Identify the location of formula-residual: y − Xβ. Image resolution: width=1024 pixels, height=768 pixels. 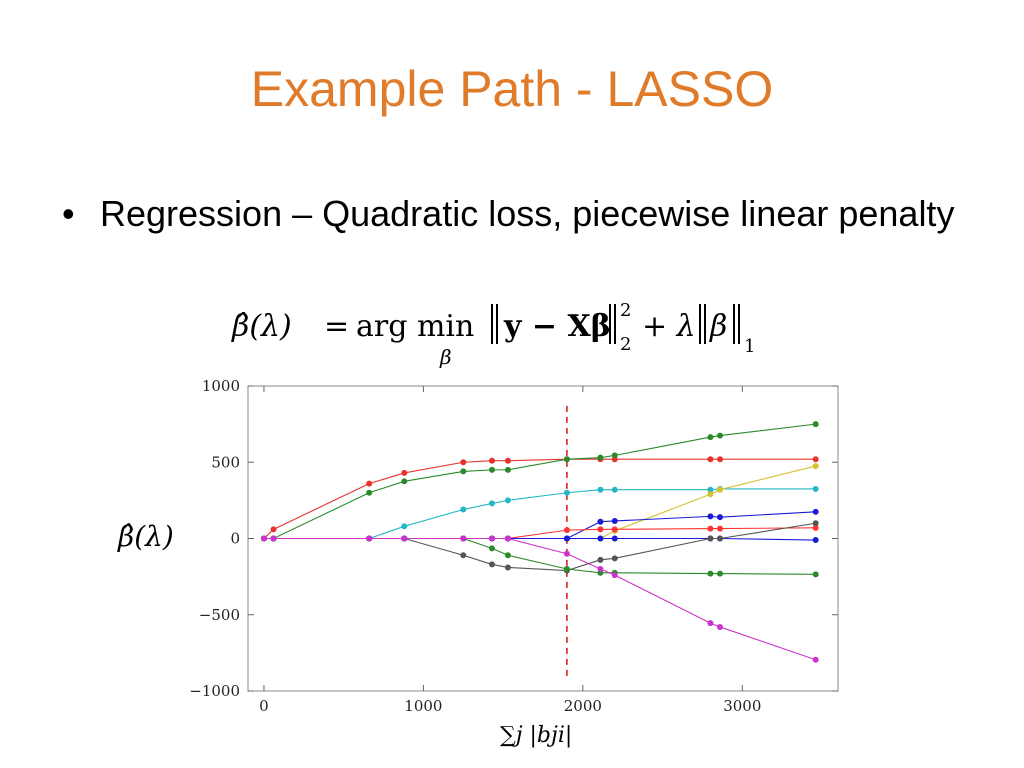
(557, 326).